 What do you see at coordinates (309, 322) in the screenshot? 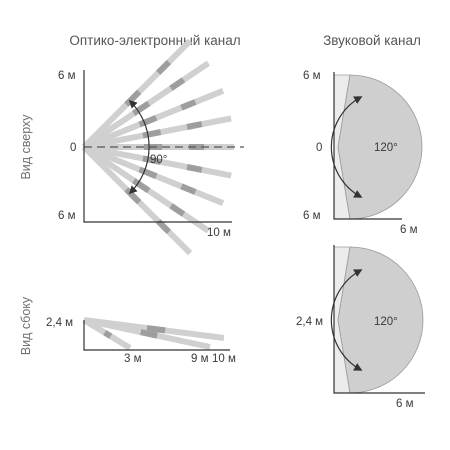
I see `sound-side-height-label: 2,4 м` at bounding box center [309, 322].